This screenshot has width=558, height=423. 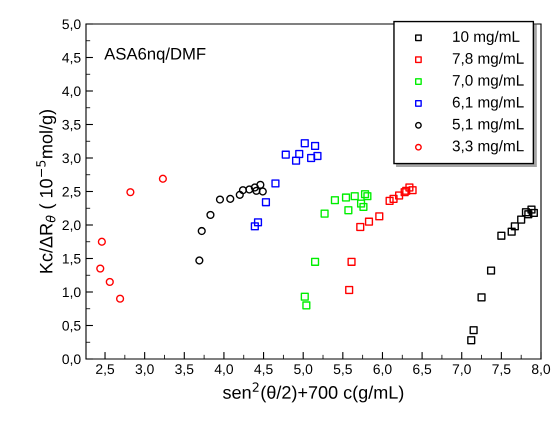 What do you see at coordinates (488, 147) in the screenshot?
I see `legend-label: 3,3 mg/mL` at bounding box center [488, 147].